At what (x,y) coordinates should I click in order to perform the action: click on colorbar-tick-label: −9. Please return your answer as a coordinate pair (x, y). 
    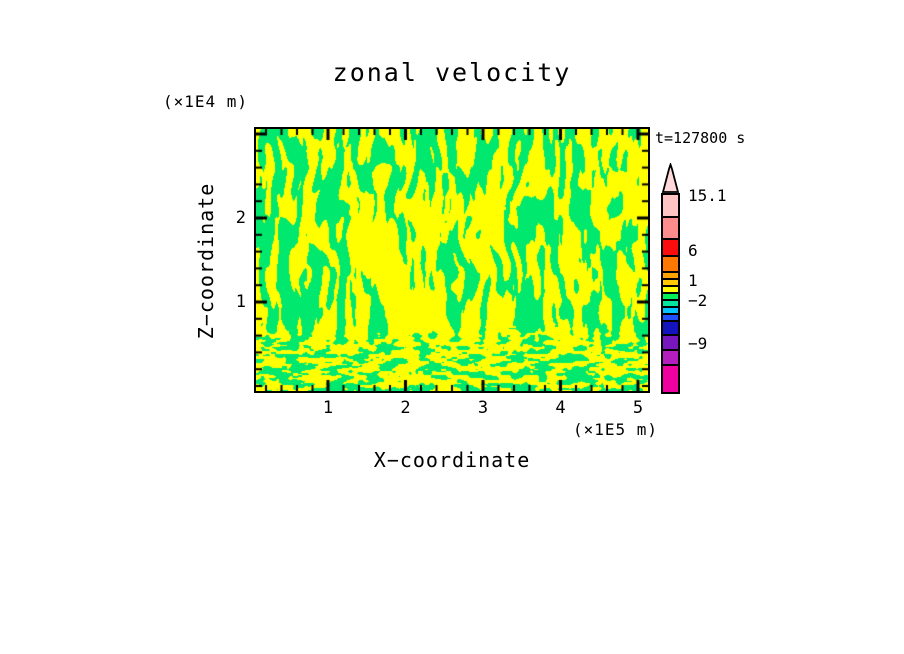
    Looking at the image, I should click on (698, 343).